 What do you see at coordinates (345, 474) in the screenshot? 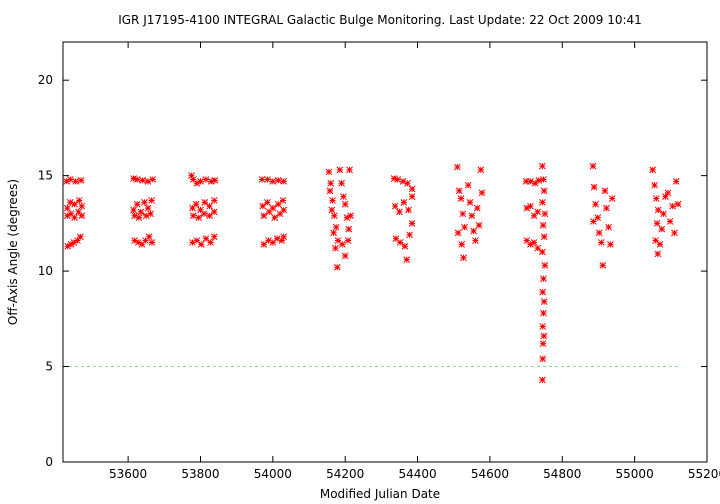
I see `x-tick-label: 54200` at bounding box center [345, 474].